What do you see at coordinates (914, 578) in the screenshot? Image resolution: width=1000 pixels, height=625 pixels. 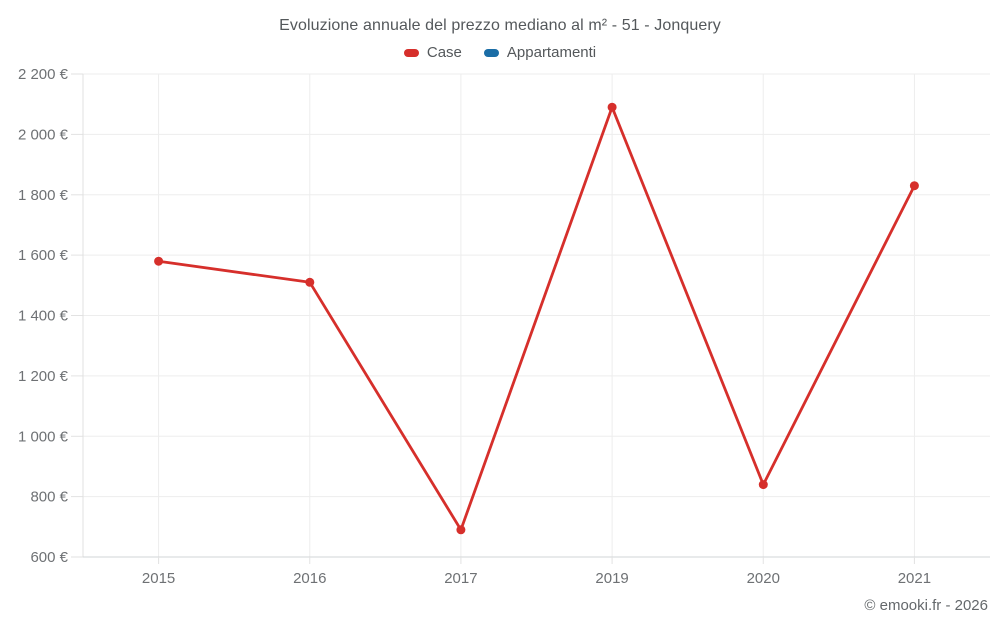 I see `x-tick-label: 2021` at bounding box center [914, 578].